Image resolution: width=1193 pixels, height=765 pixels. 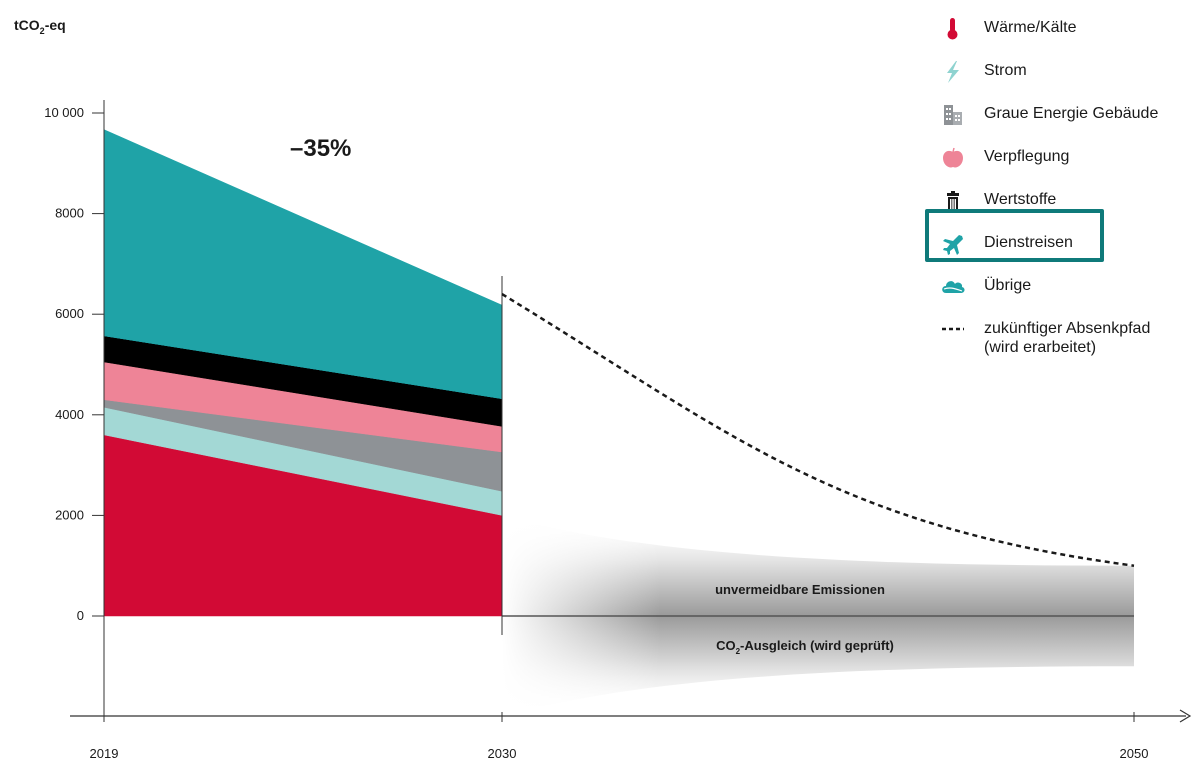 I want to click on y-tick-label: 0, so click(x=80, y=615).